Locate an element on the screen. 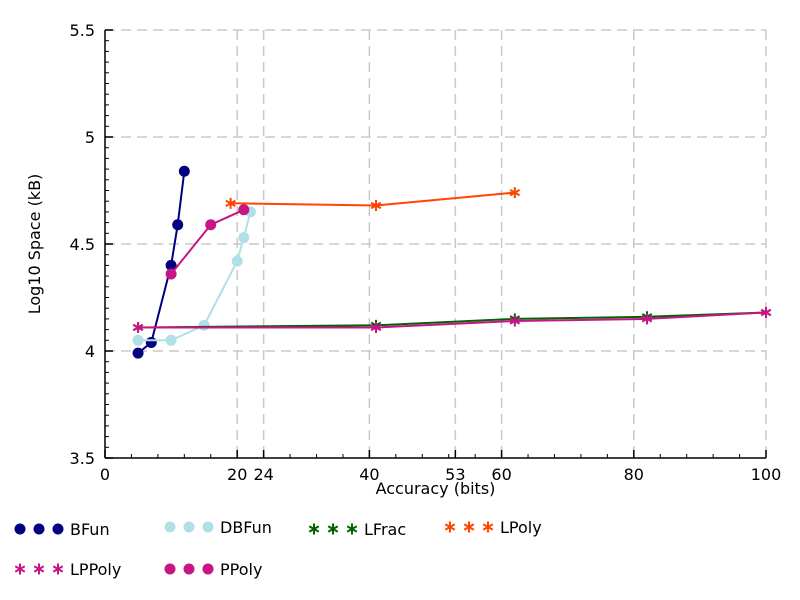 Image resolution: width=800 pixels, height=600 pixels. series-lfrac is located at coordinates (452, 319).